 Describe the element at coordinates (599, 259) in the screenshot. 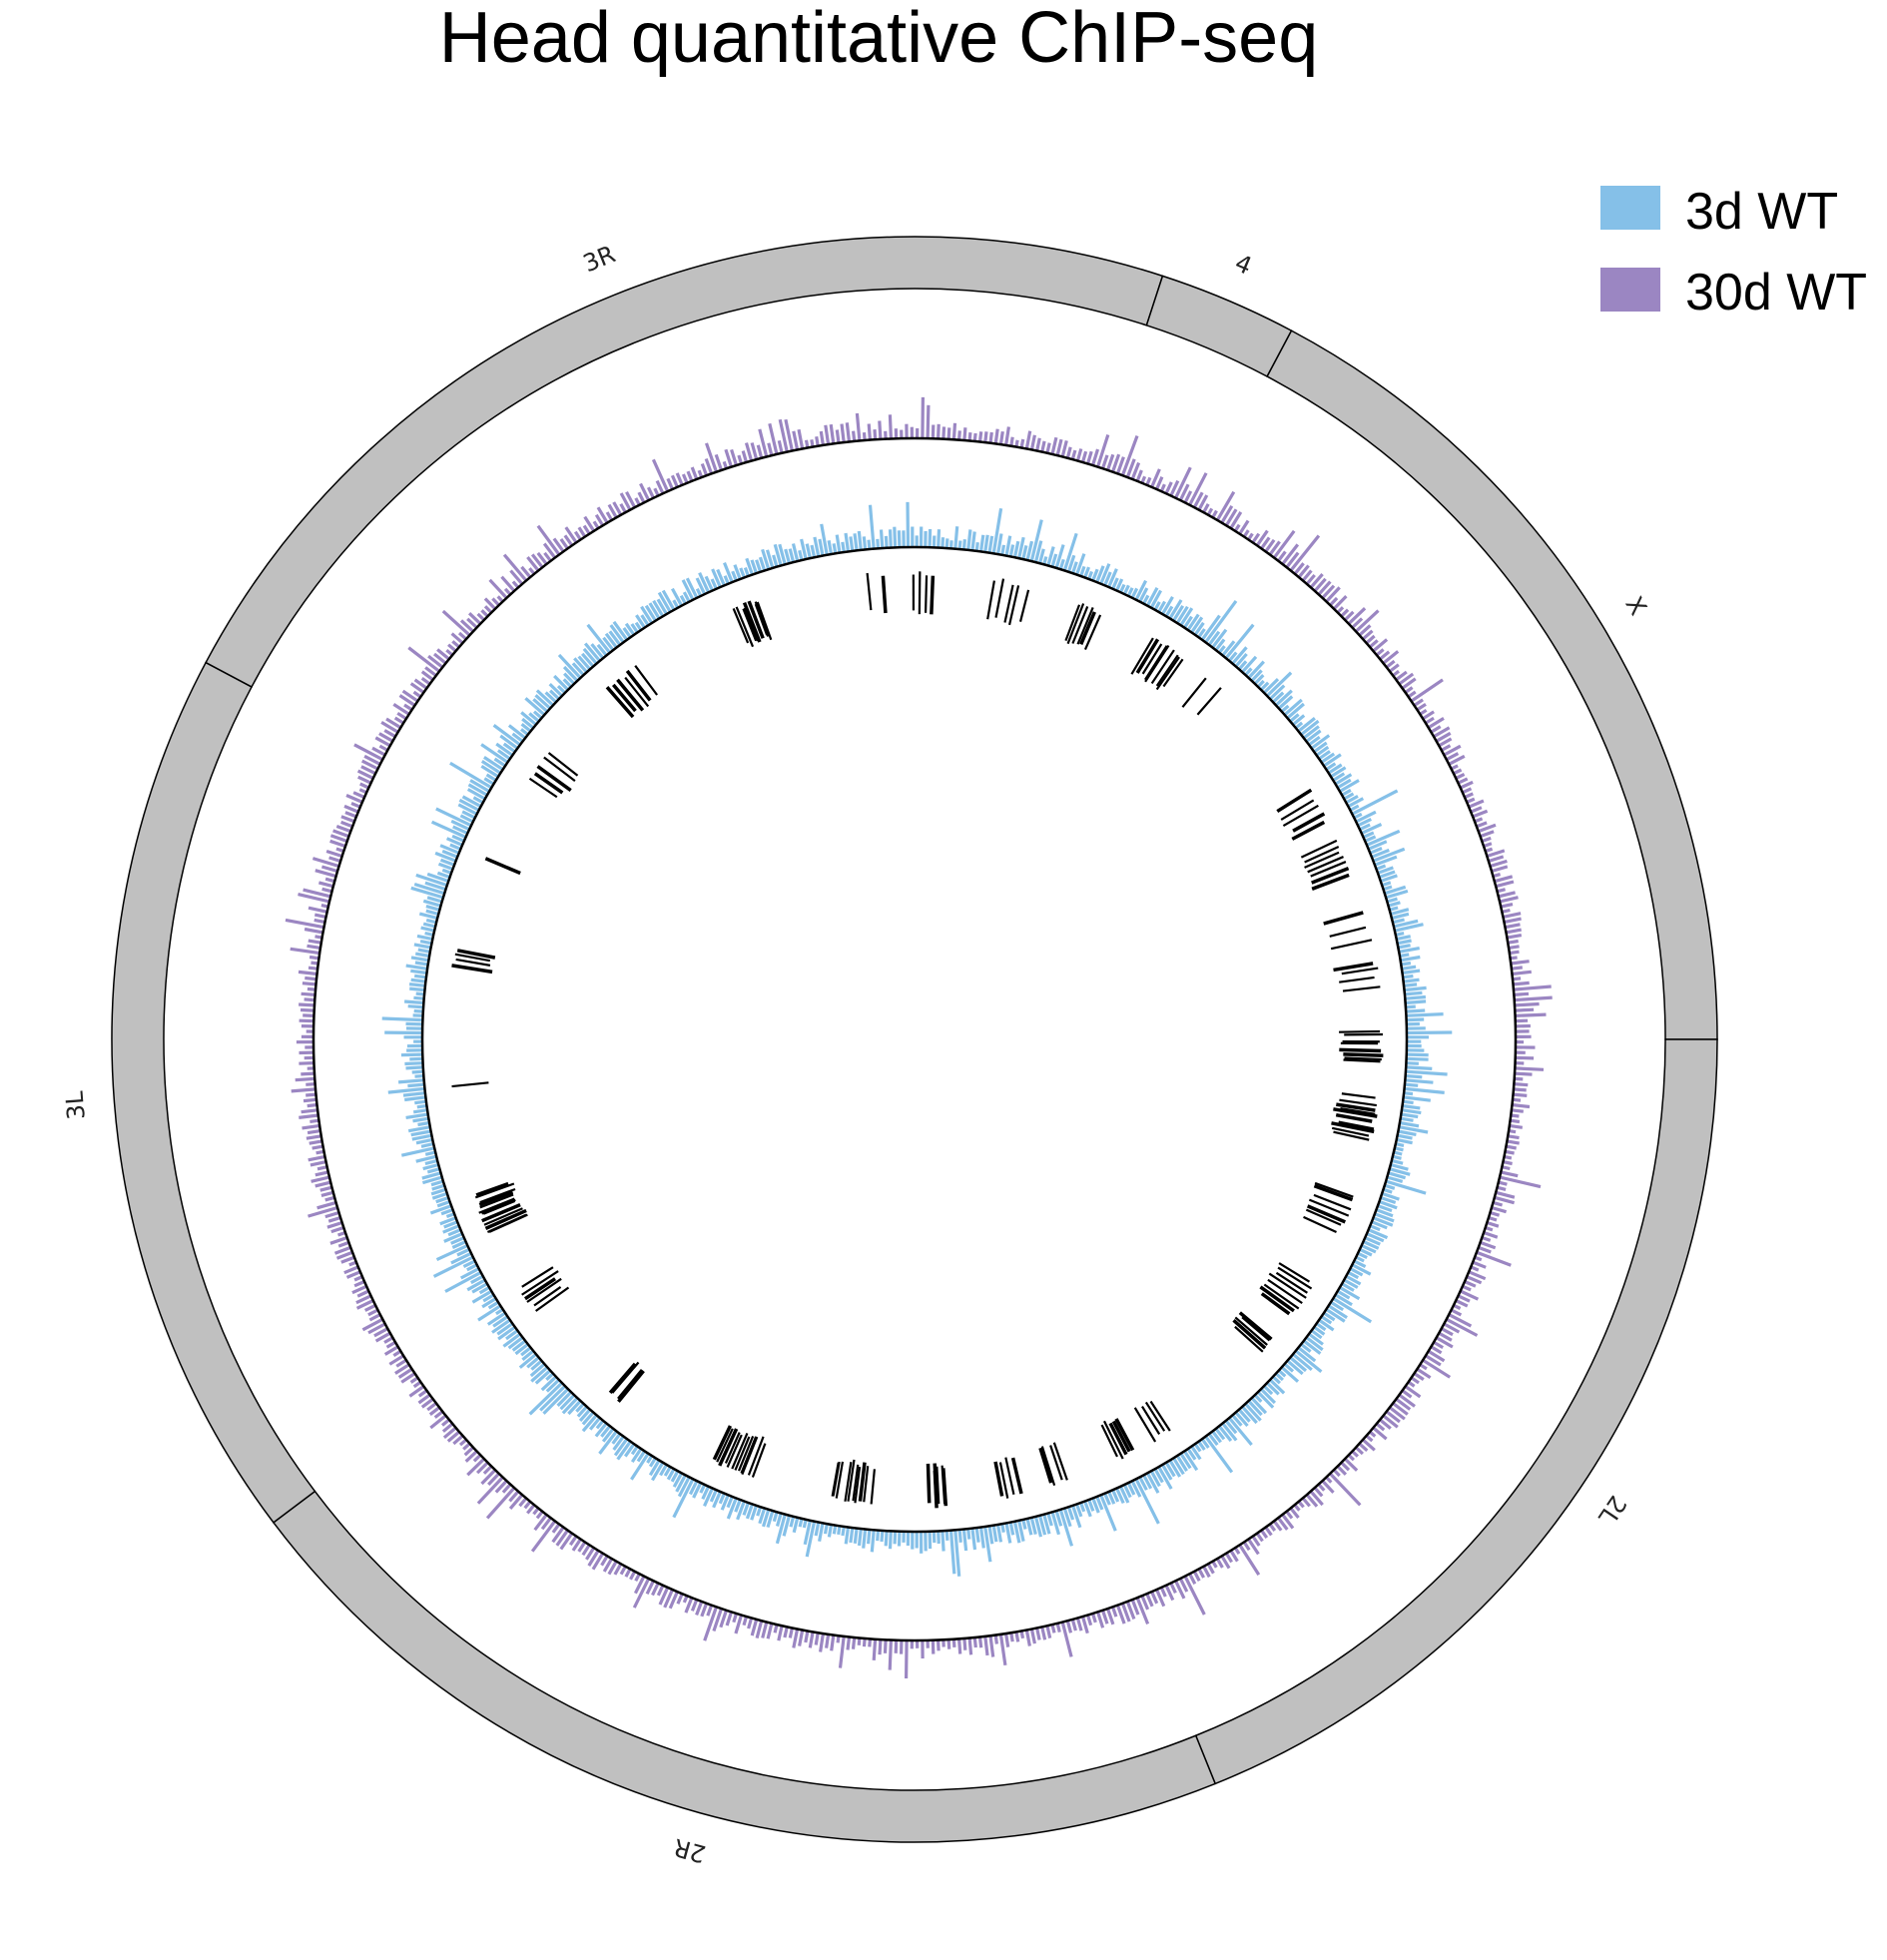

I see `chromosome-label-3r: 3R` at that location.